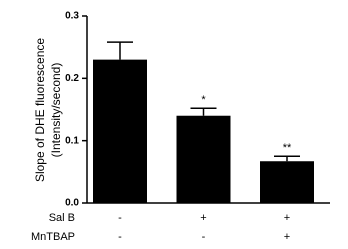 The height and width of the screenshot is (249, 348). What do you see at coordinates (287, 148) in the screenshot?
I see `significance-label: **` at bounding box center [287, 148].